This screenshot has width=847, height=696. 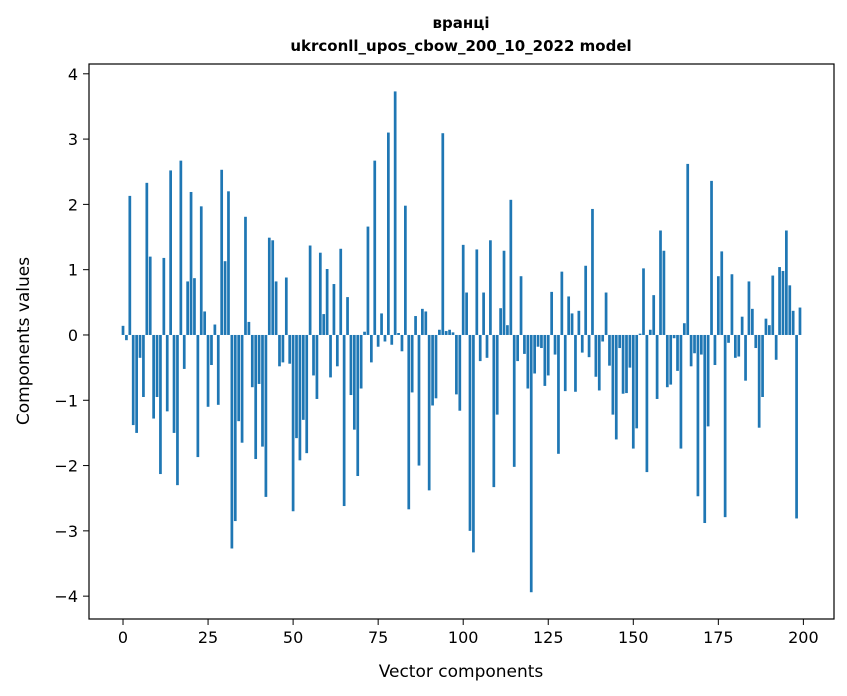 What do you see at coordinates (73, 270) in the screenshot?
I see `y-tick-label: 1` at bounding box center [73, 270].